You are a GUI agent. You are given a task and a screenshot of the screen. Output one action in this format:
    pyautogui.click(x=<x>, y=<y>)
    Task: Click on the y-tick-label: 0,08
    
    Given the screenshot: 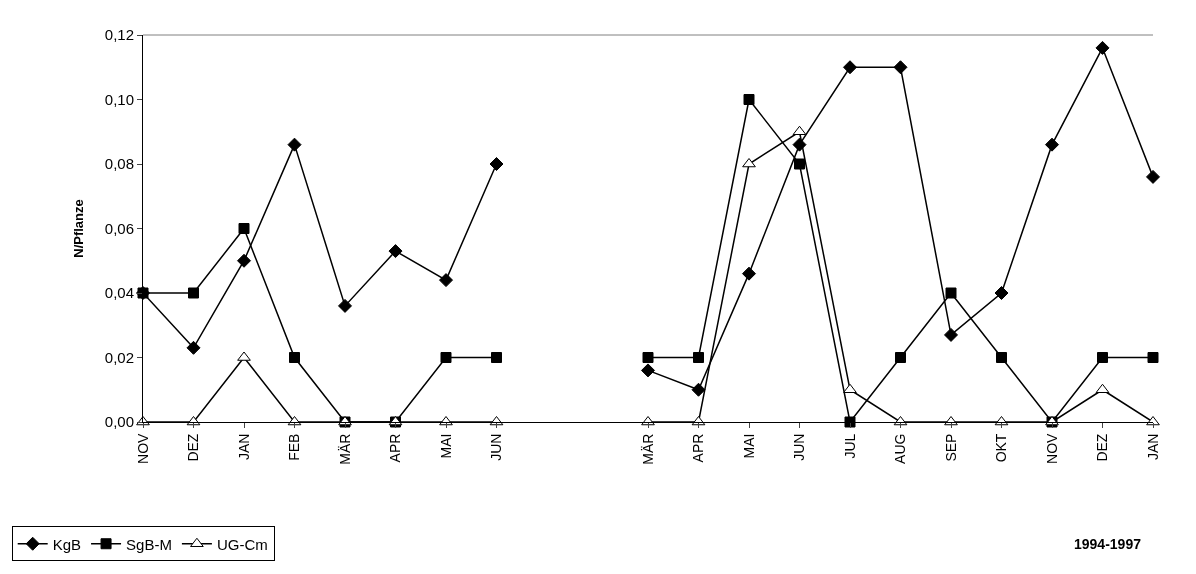 What is the action you would take?
    pyautogui.click(x=119, y=164)
    